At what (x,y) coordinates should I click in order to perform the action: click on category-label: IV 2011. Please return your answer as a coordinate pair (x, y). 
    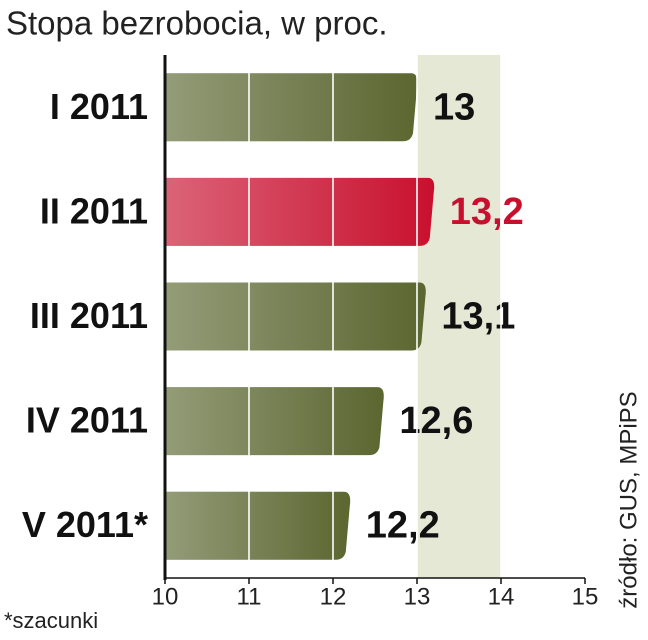
    Looking at the image, I should click on (87, 420).